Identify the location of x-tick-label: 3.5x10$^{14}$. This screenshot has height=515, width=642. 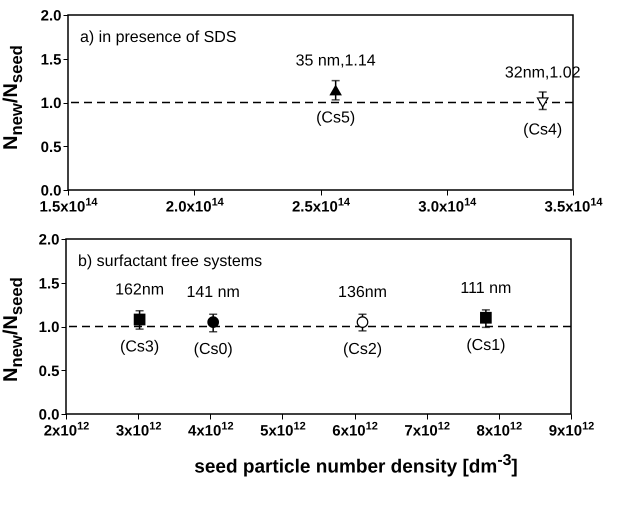
(574, 206).